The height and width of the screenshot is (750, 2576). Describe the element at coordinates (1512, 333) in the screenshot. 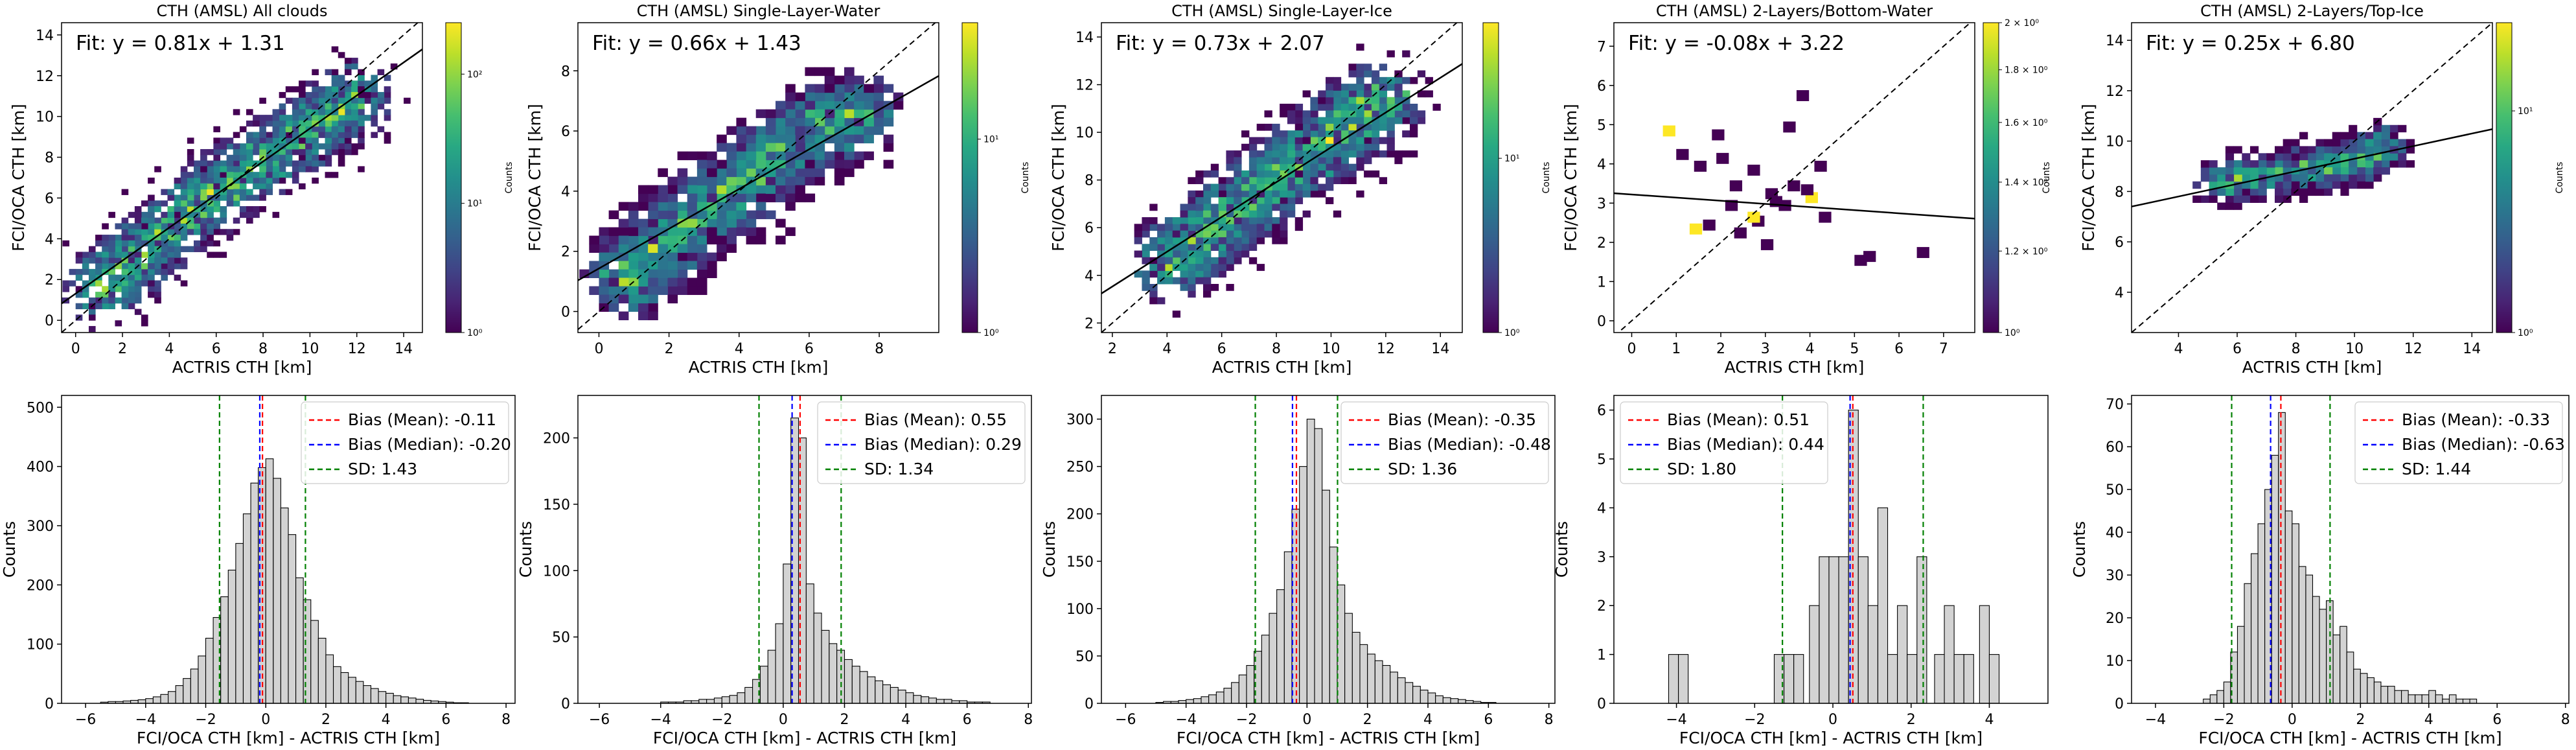

I see `colorbar-tick-label: 10⁰` at that location.